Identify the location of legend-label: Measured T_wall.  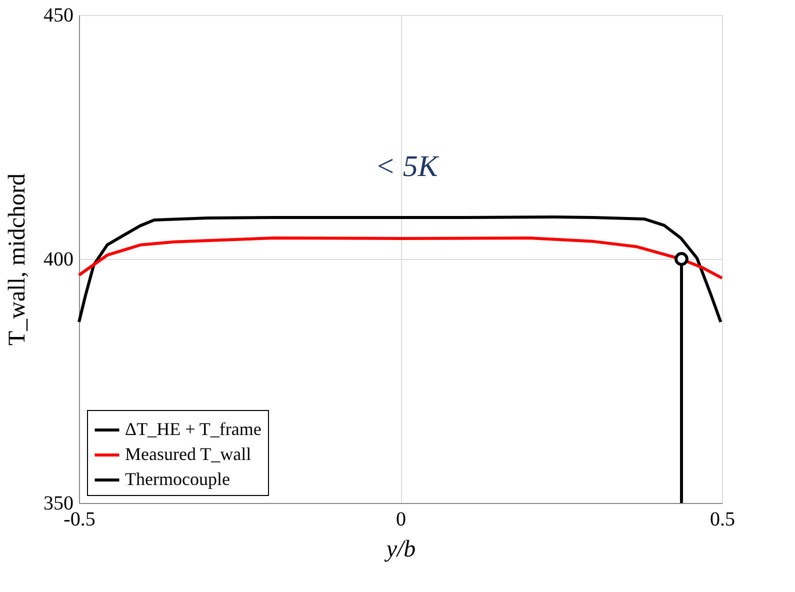
(188, 454).